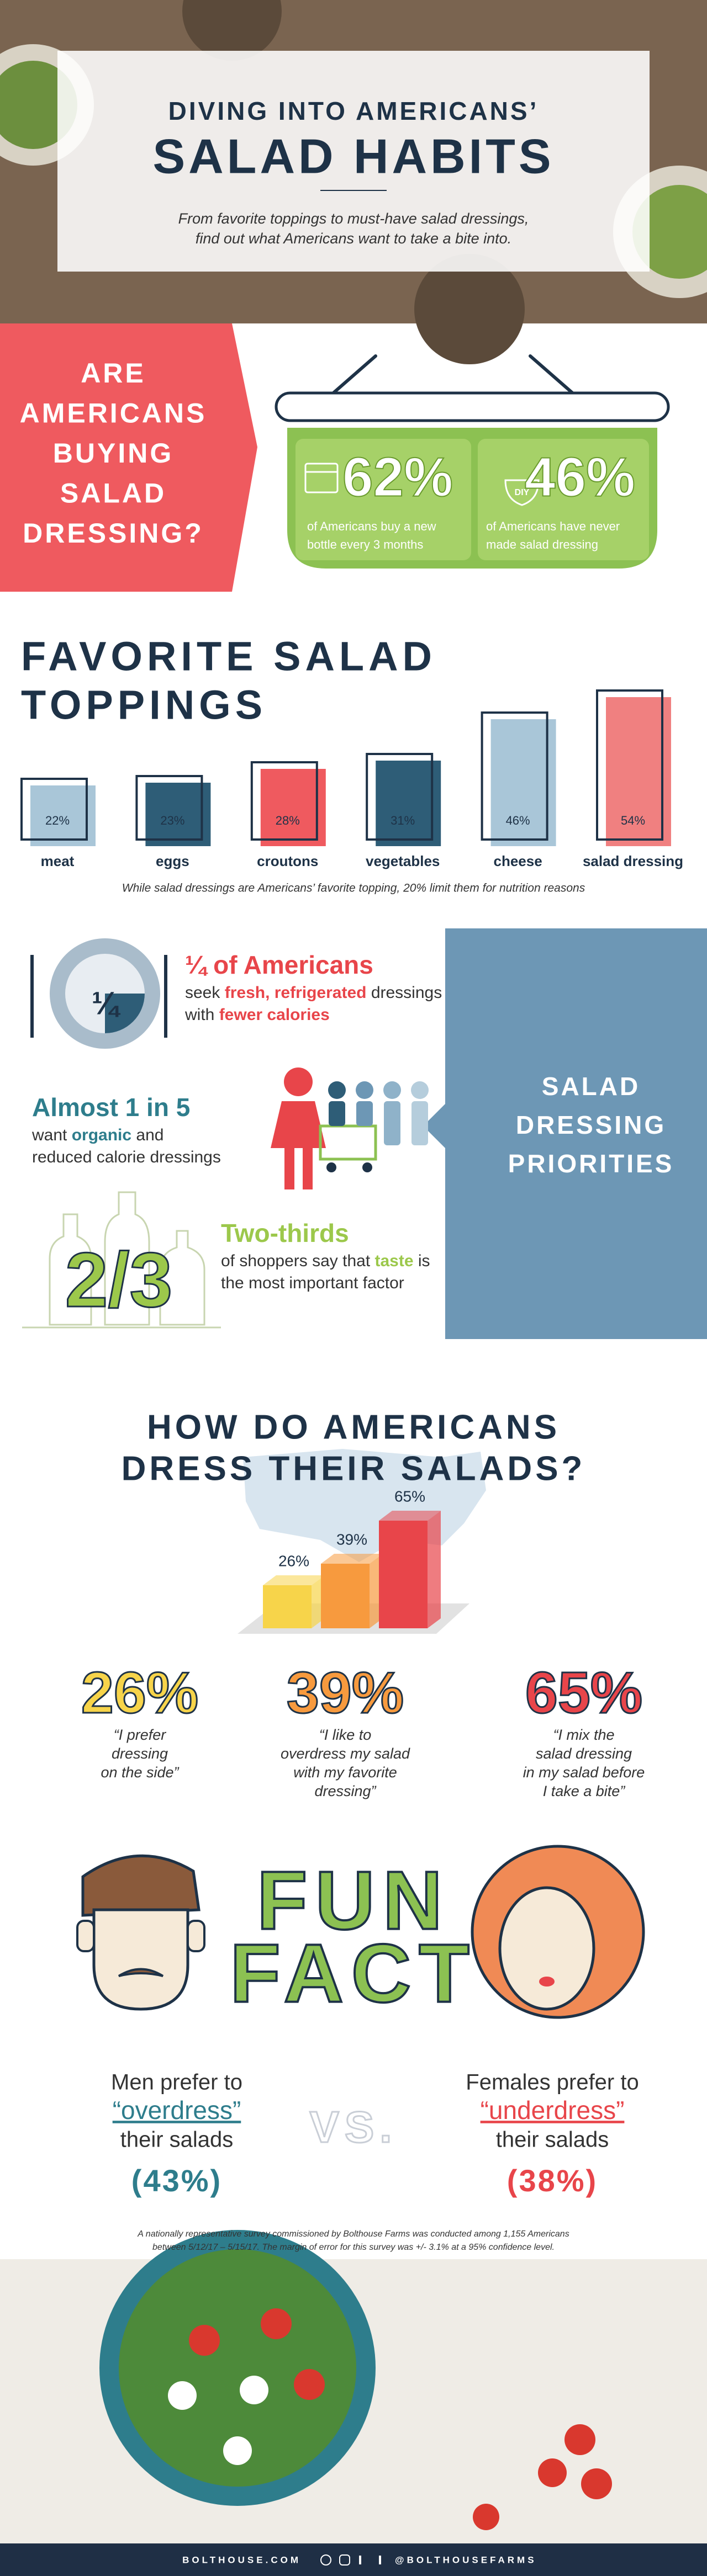 The height and width of the screenshot is (2576, 707). Describe the element at coordinates (113, 493) in the screenshot. I see `question: SALAD` at that location.